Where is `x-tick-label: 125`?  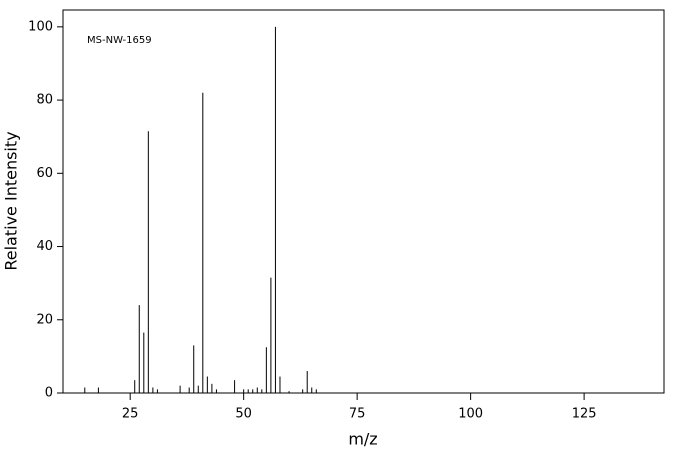
x-tick-label: 125 is located at coordinates (584, 414).